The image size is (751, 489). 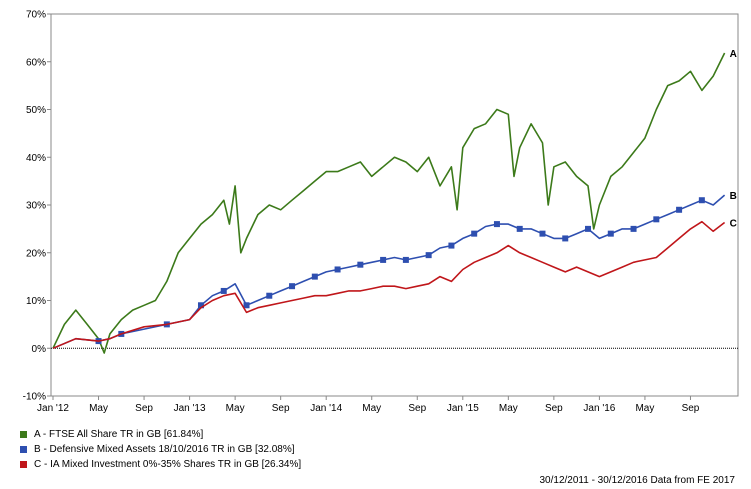 What do you see at coordinates (36, 110) in the screenshot?
I see `y-tick-label: 50%` at bounding box center [36, 110].